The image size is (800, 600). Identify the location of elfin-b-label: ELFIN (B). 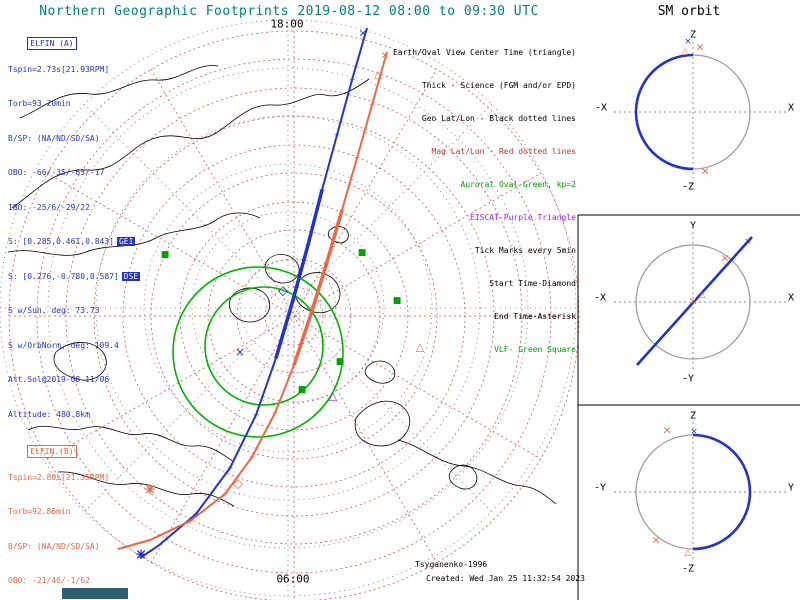
(52, 451).